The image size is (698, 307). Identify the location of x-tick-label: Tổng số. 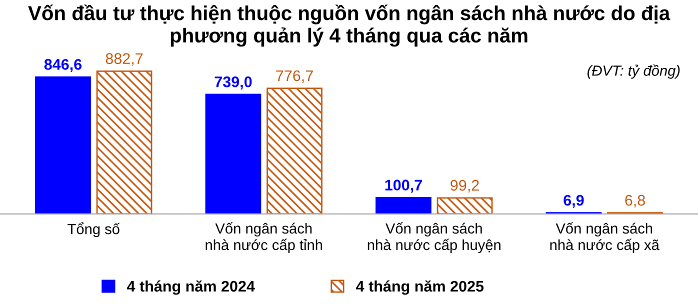
(94, 230).